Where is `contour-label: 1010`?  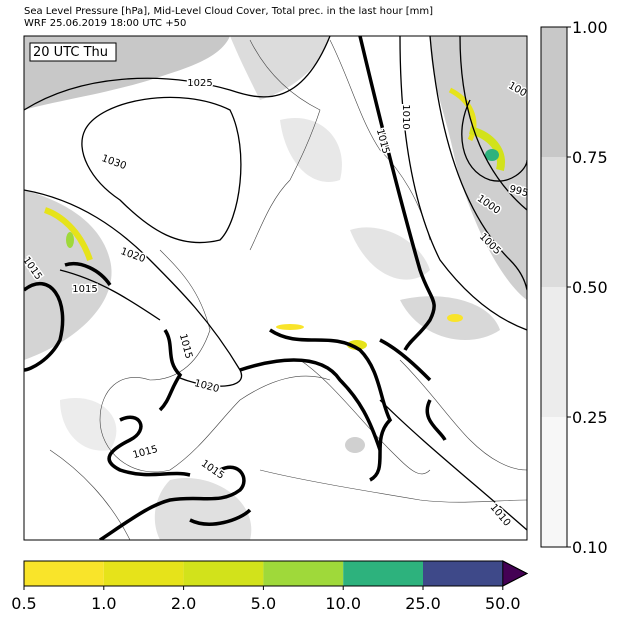
contour-label: 1010 is located at coordinates (405, 116).